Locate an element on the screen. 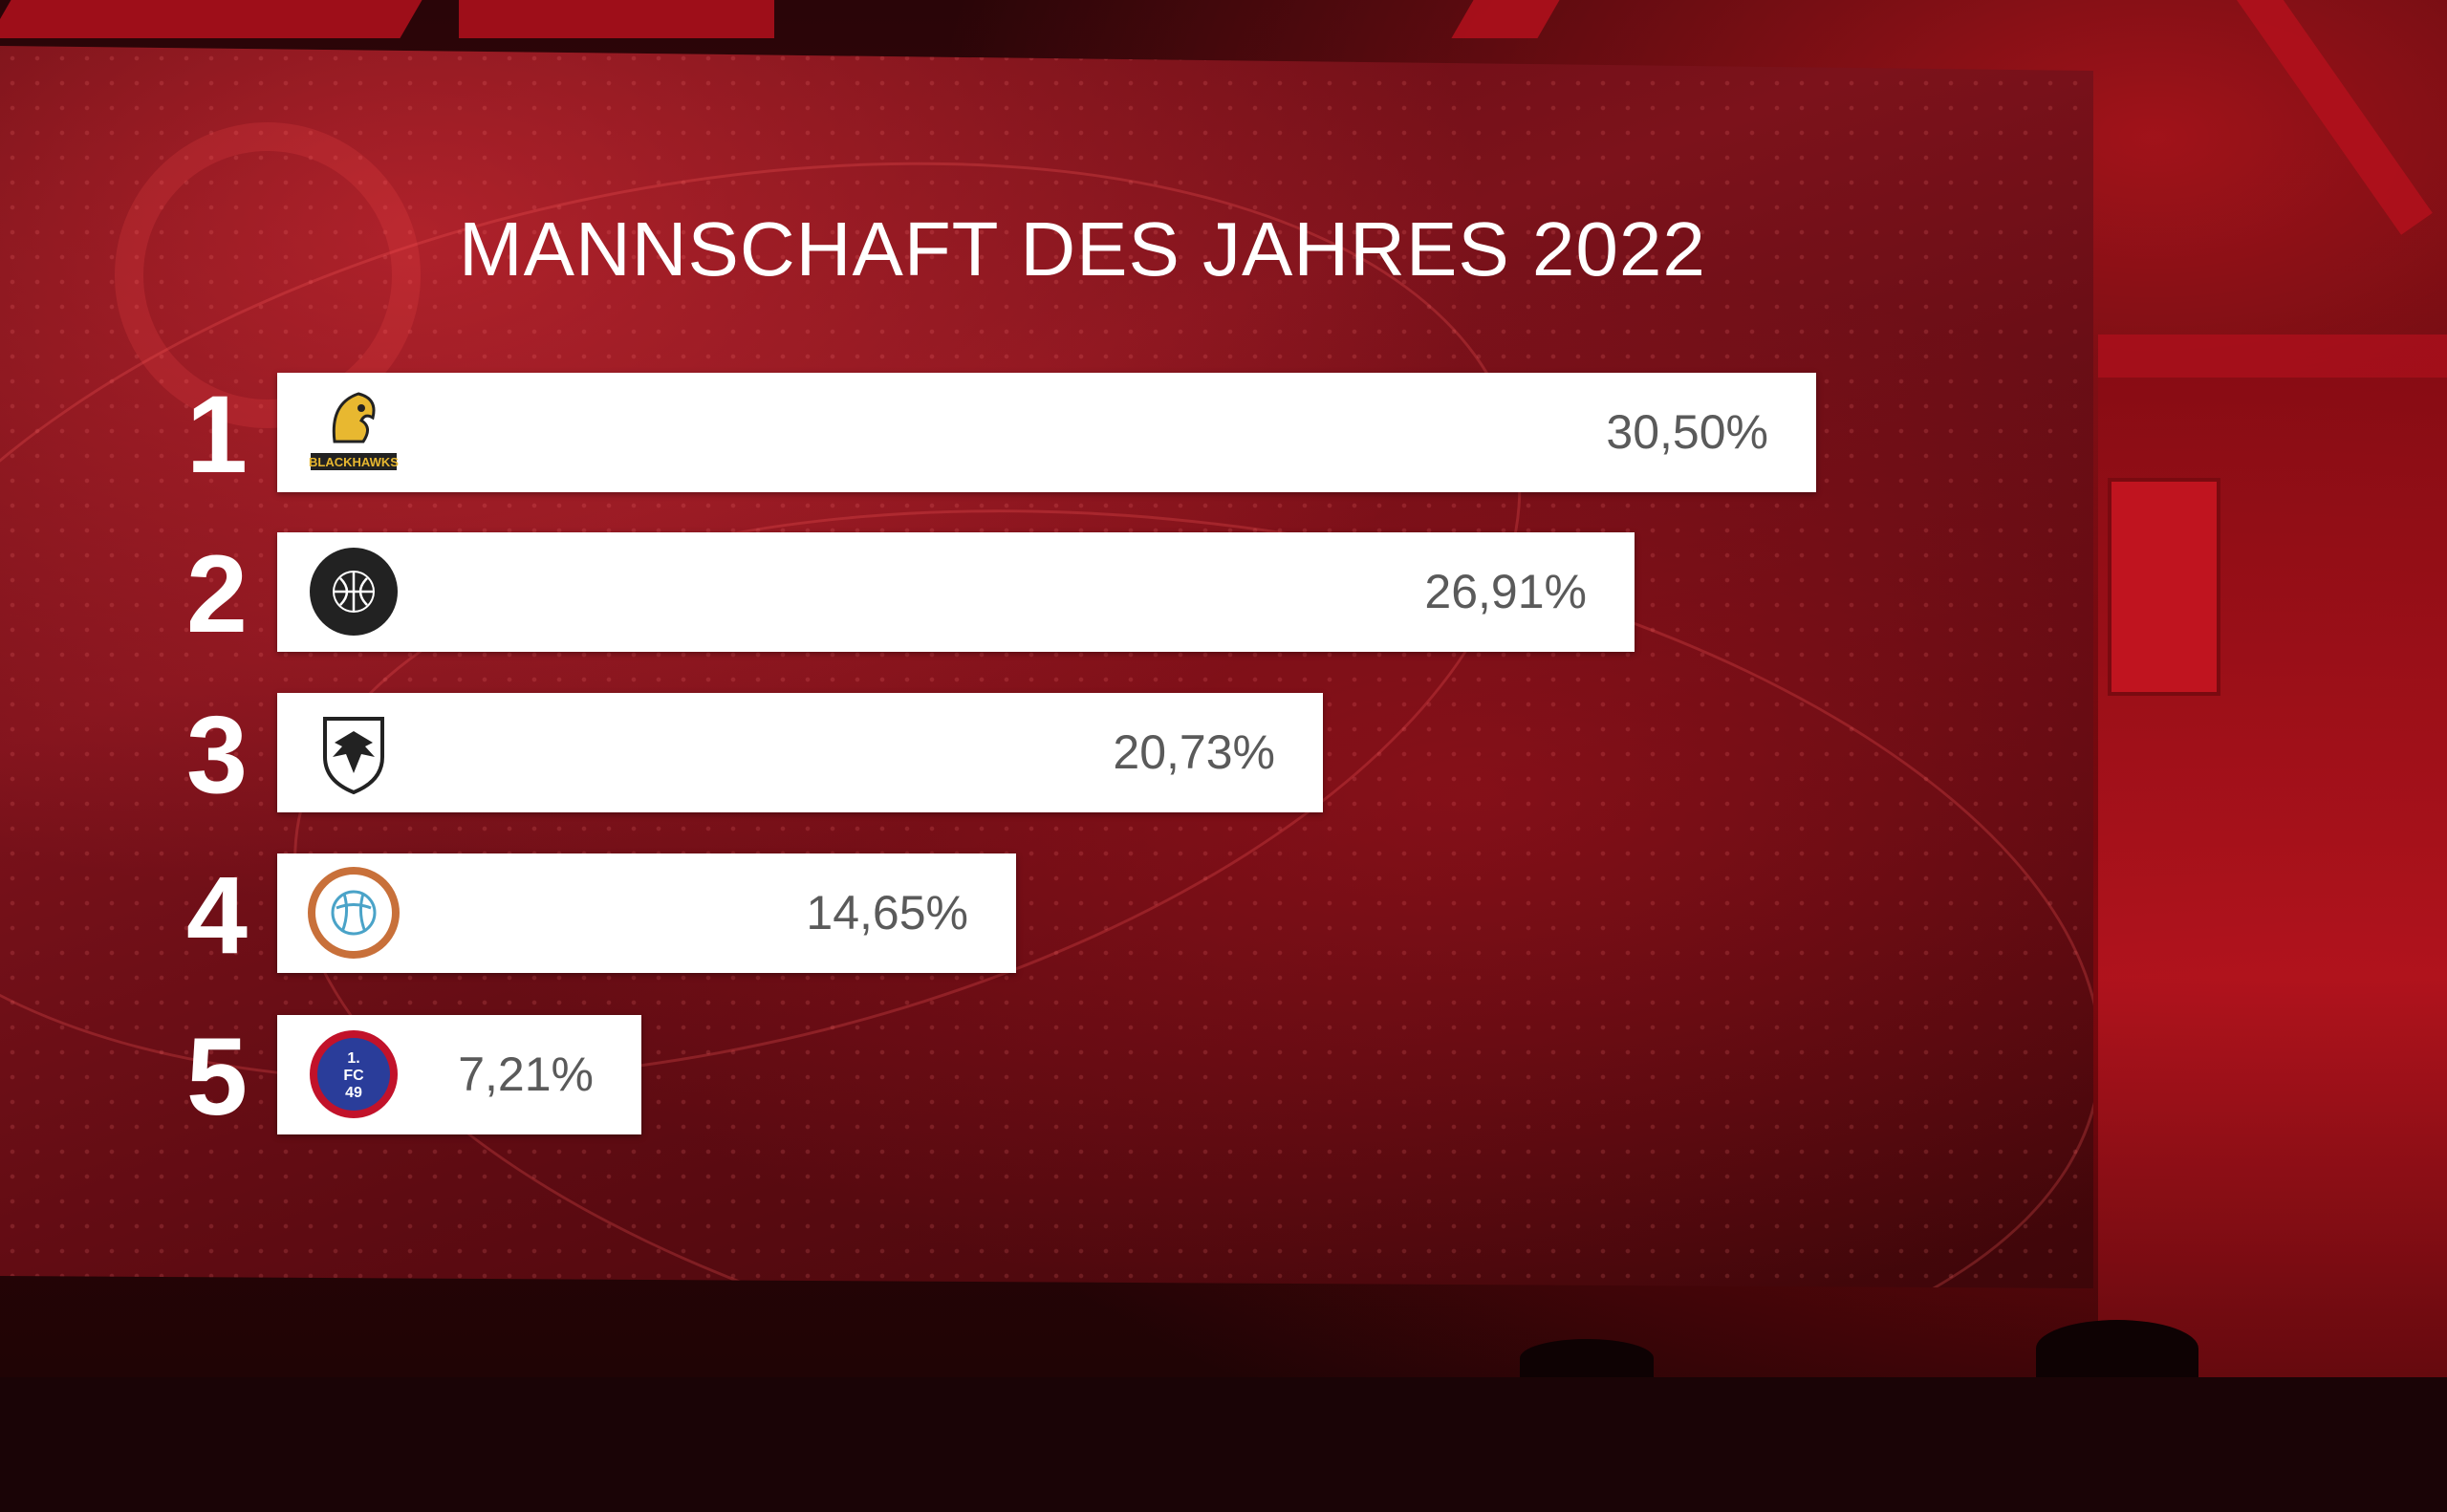 This screenshot has width=2447, height=1512. stage-truss-right is located at coordinates (1505, 19).